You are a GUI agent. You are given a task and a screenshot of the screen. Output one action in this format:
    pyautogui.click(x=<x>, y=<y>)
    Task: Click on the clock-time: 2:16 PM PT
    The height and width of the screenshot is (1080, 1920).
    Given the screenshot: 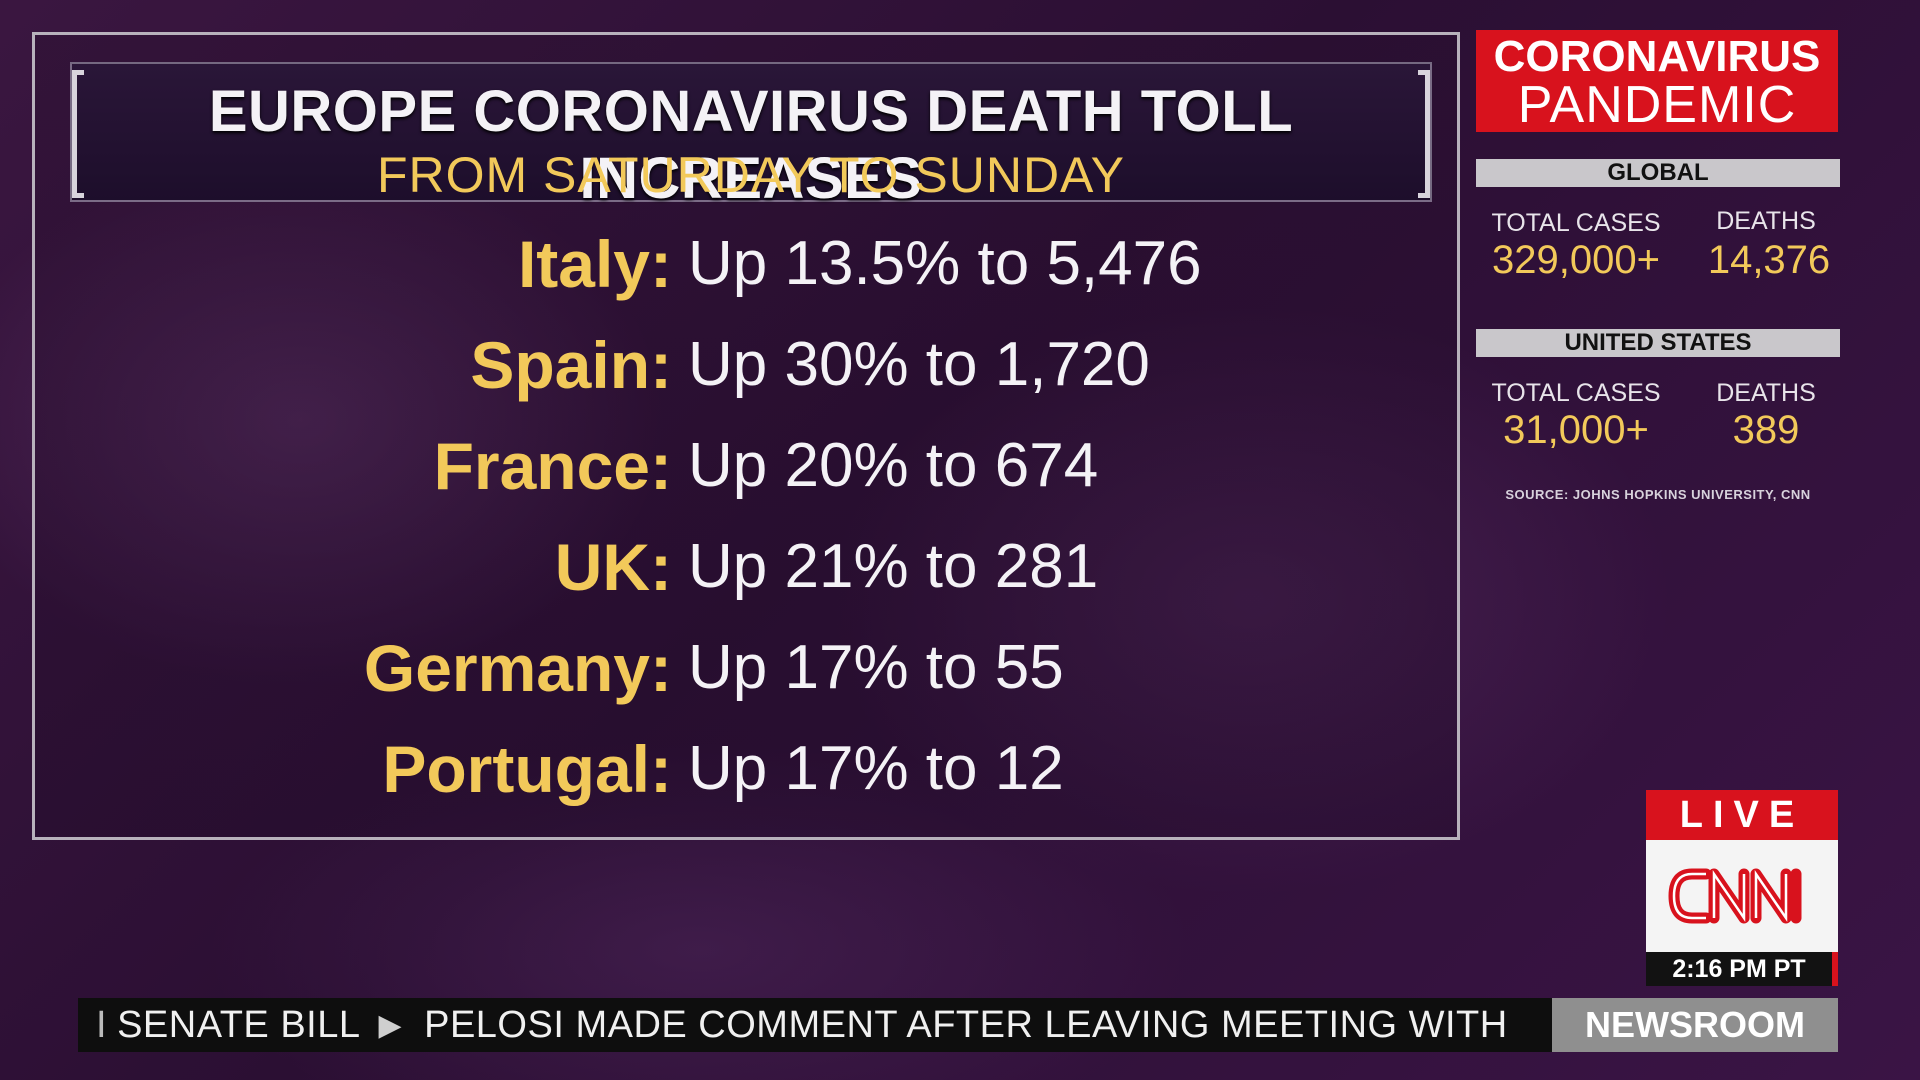 What is the action you would take?
    pyautogui.click(x=1742, y=969)
    